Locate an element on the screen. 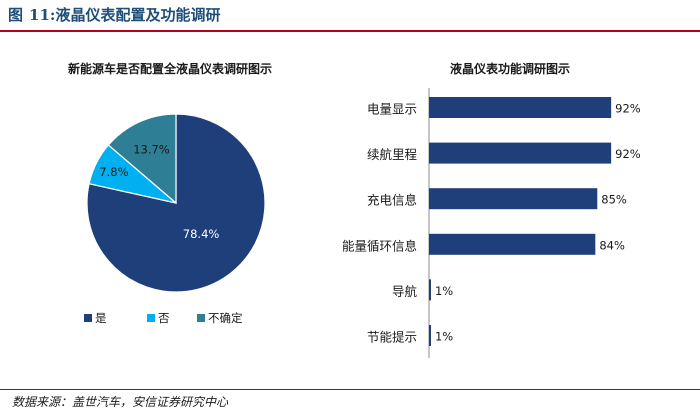 The height and width of the screenshot is (417, 700). figure-title: 图 11:液晶仪表配置及功能调研 is located at coordinates (114, 15).